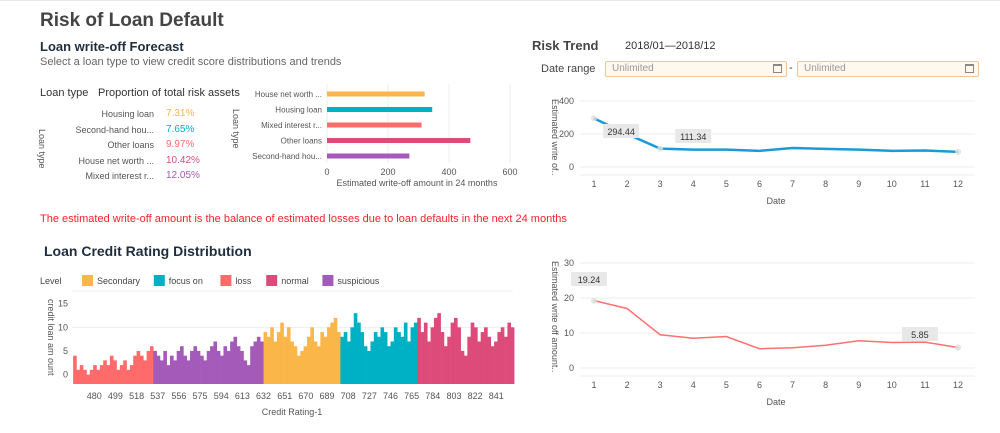 The image size is (1000, 433). I want to click on legend-item: loss, so click(243, 281).